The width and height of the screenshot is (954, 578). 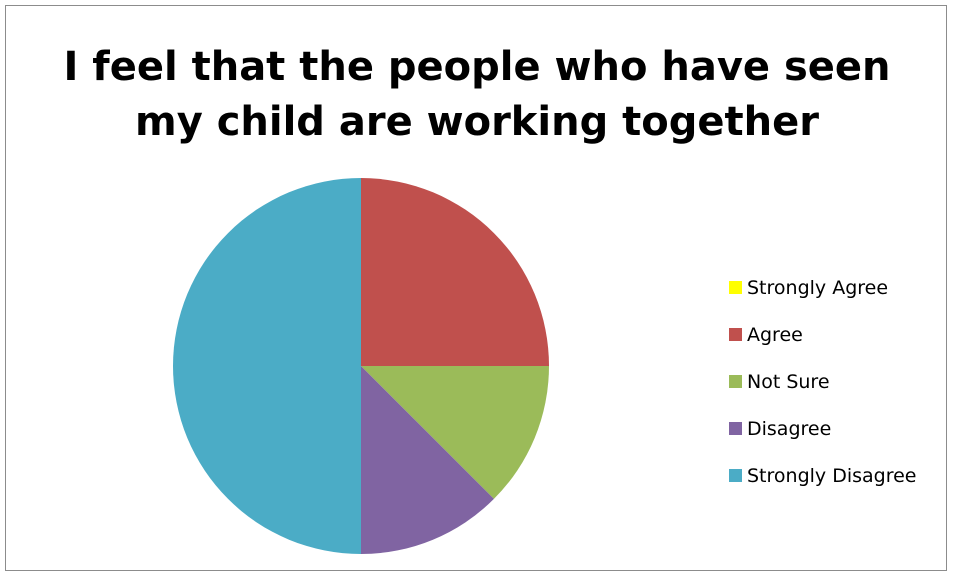 What do you see at coordinates (775, 334) in the screenshot?
I see `legend-label: Agree` at bounding box center [775, 334].